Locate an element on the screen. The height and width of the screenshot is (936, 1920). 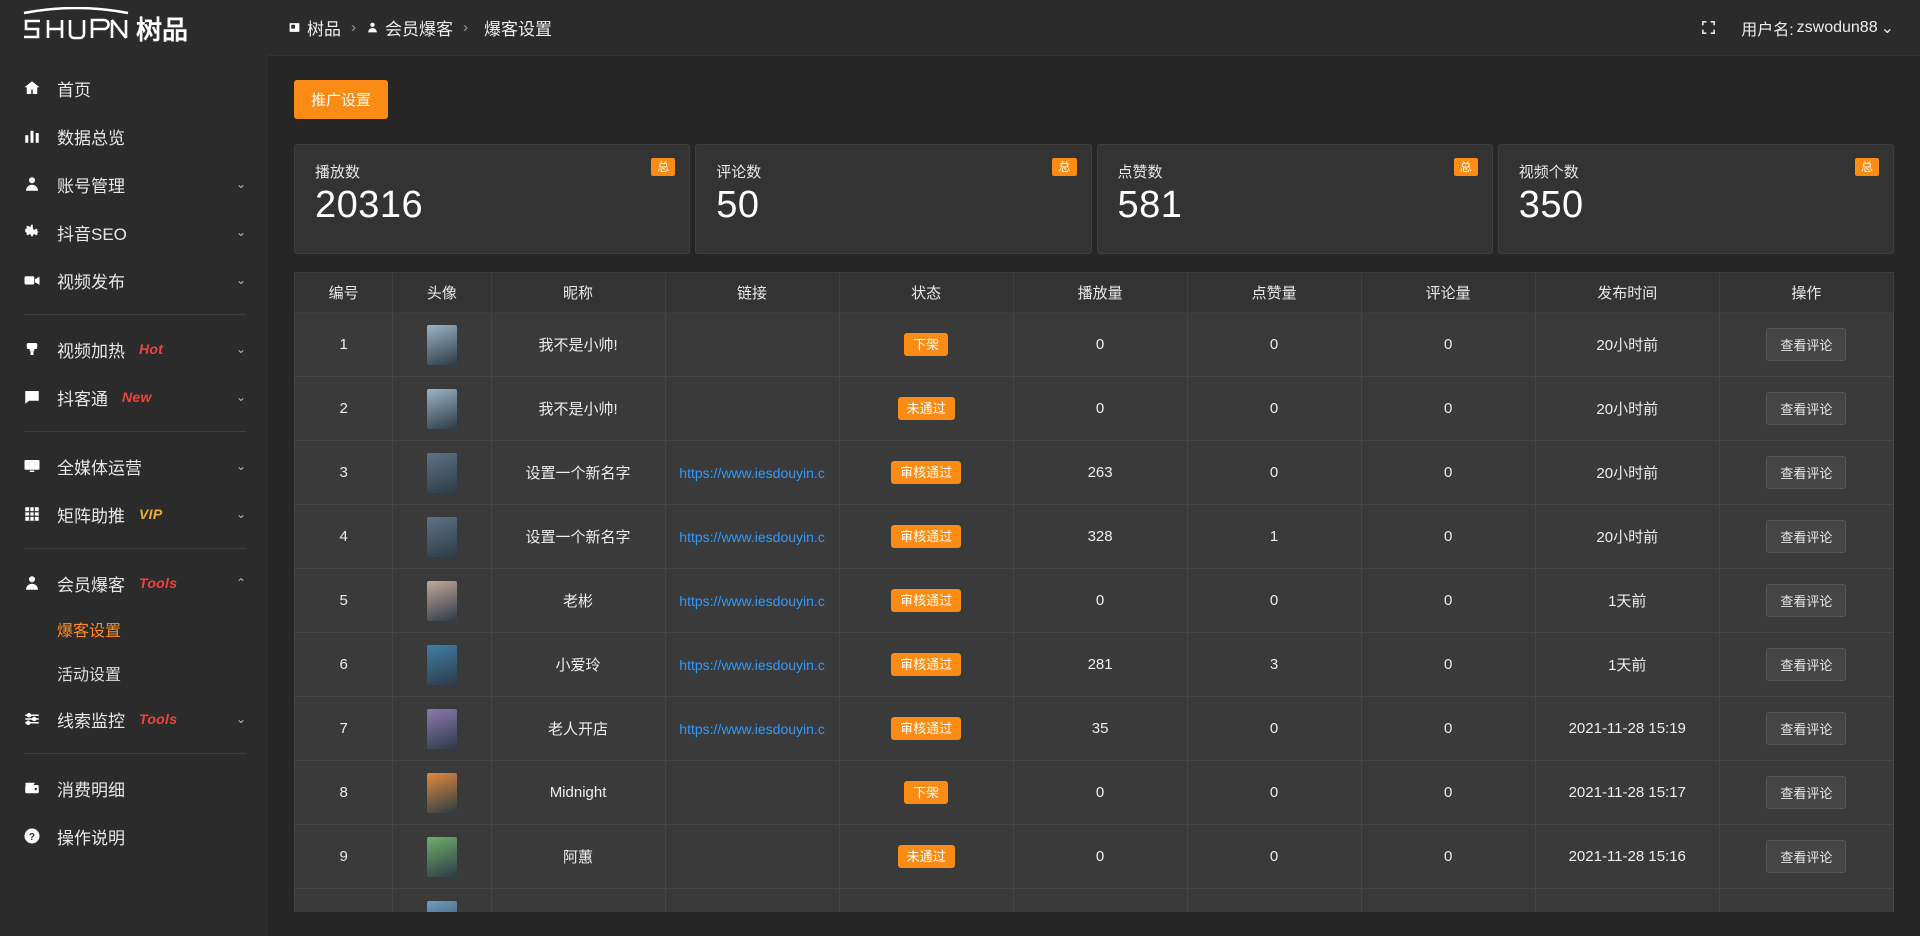
chart-icon is located at coordinates (32, 136).